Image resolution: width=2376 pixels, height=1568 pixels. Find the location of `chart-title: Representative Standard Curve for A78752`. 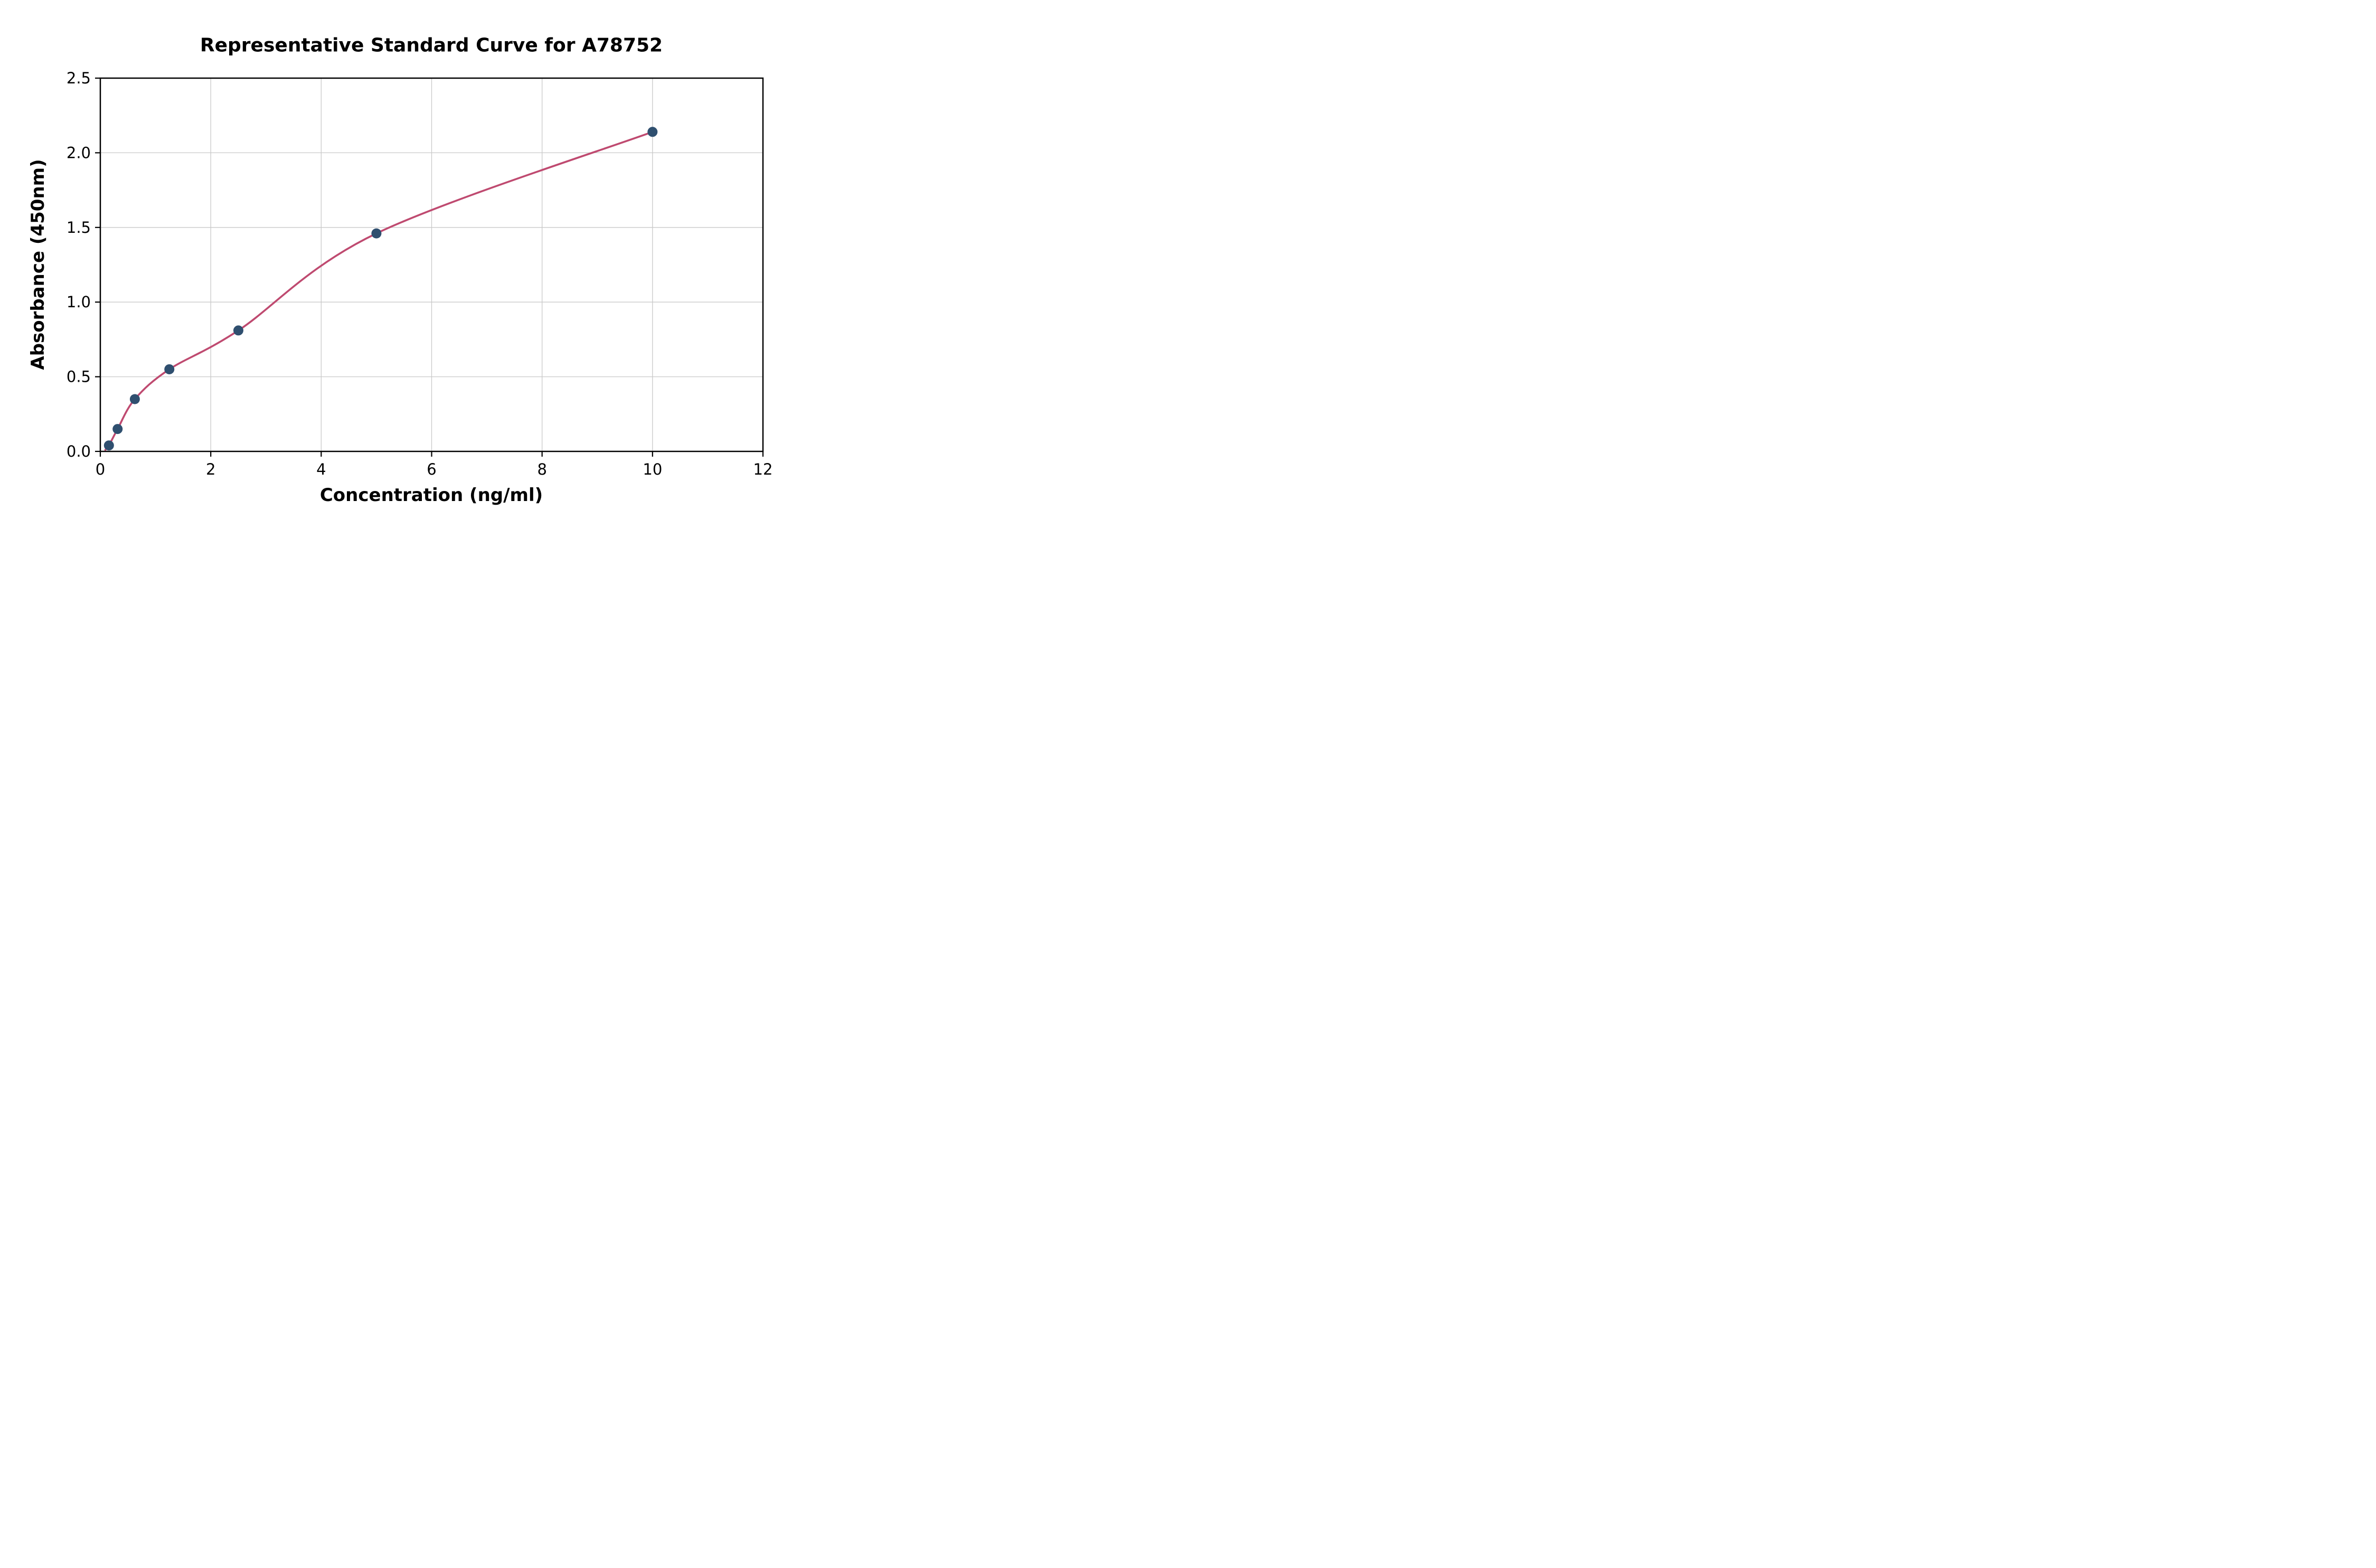

chart-title: Representative Standard Curve for A78752 is located at coordinates (431, 45).